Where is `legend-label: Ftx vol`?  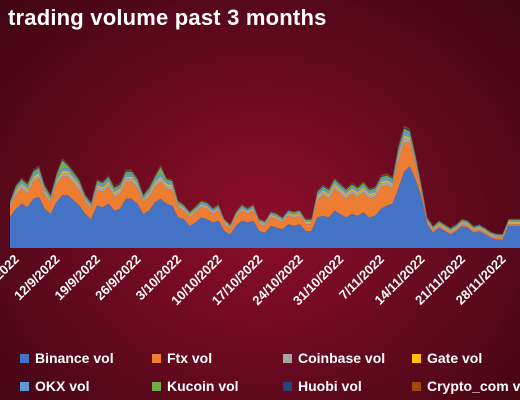 legend-label: Ftx vol is located at coordinates (190, 358).